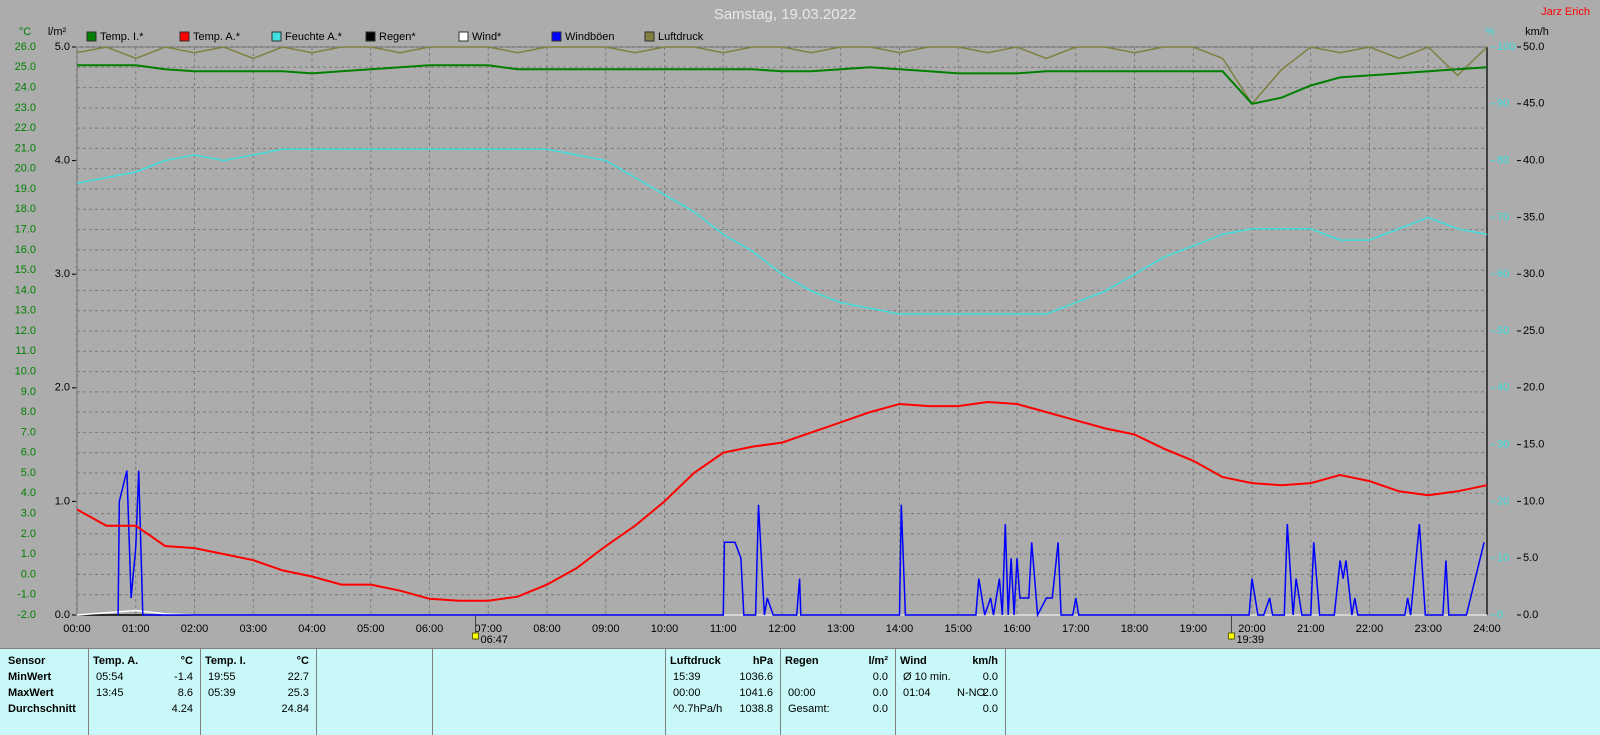  Describe the element at coordinates (1533, 274) in the screenshot. I see `y-tick-label: 30.0` at that location.